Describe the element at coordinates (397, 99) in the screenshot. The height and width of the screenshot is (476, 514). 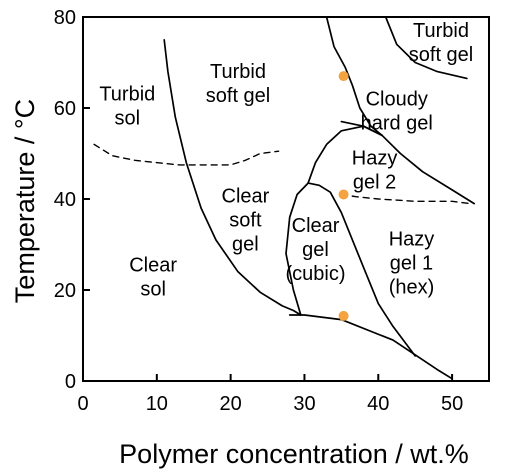
I see `region-label-line: Cloudy` at that location.